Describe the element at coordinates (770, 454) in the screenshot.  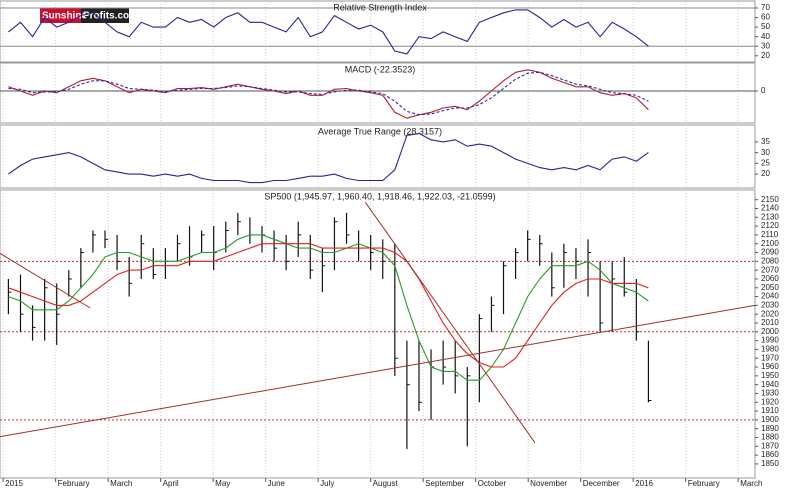
I see `y-tick-label: 1860` at that location.